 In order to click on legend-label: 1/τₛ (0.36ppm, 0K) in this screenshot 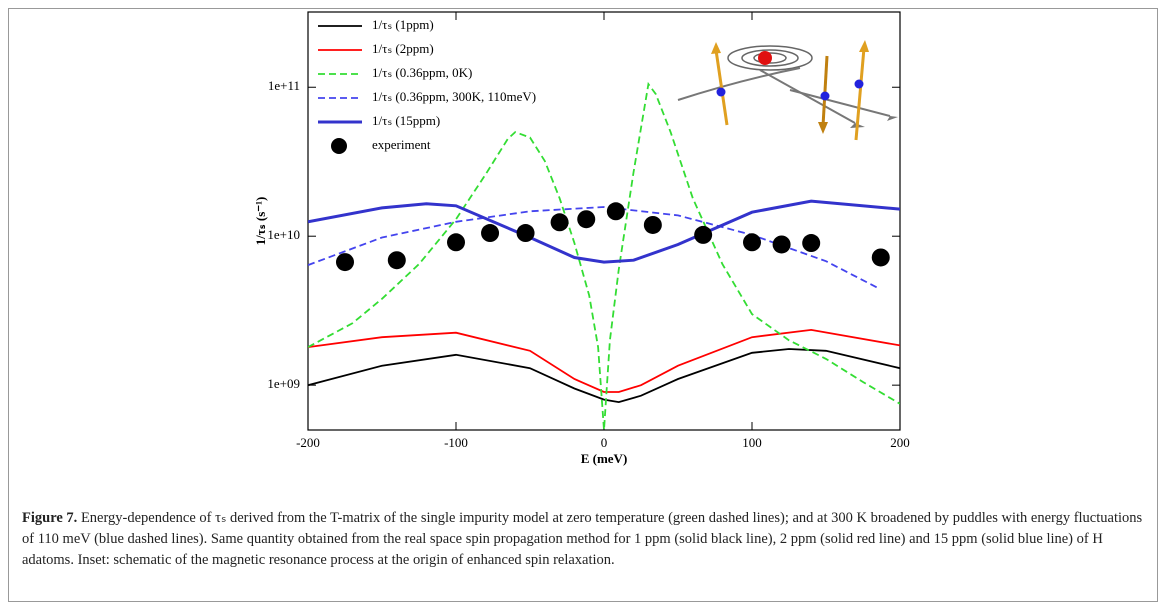, I will do `click(422, 72)`.